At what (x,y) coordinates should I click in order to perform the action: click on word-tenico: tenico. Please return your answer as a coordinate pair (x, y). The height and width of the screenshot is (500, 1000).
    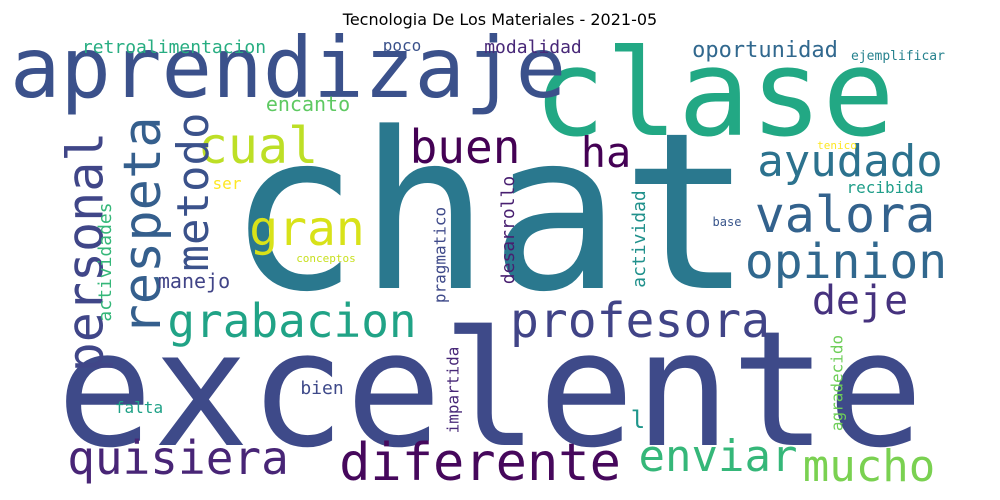
    Looking at the image, I should click on (837, 145).